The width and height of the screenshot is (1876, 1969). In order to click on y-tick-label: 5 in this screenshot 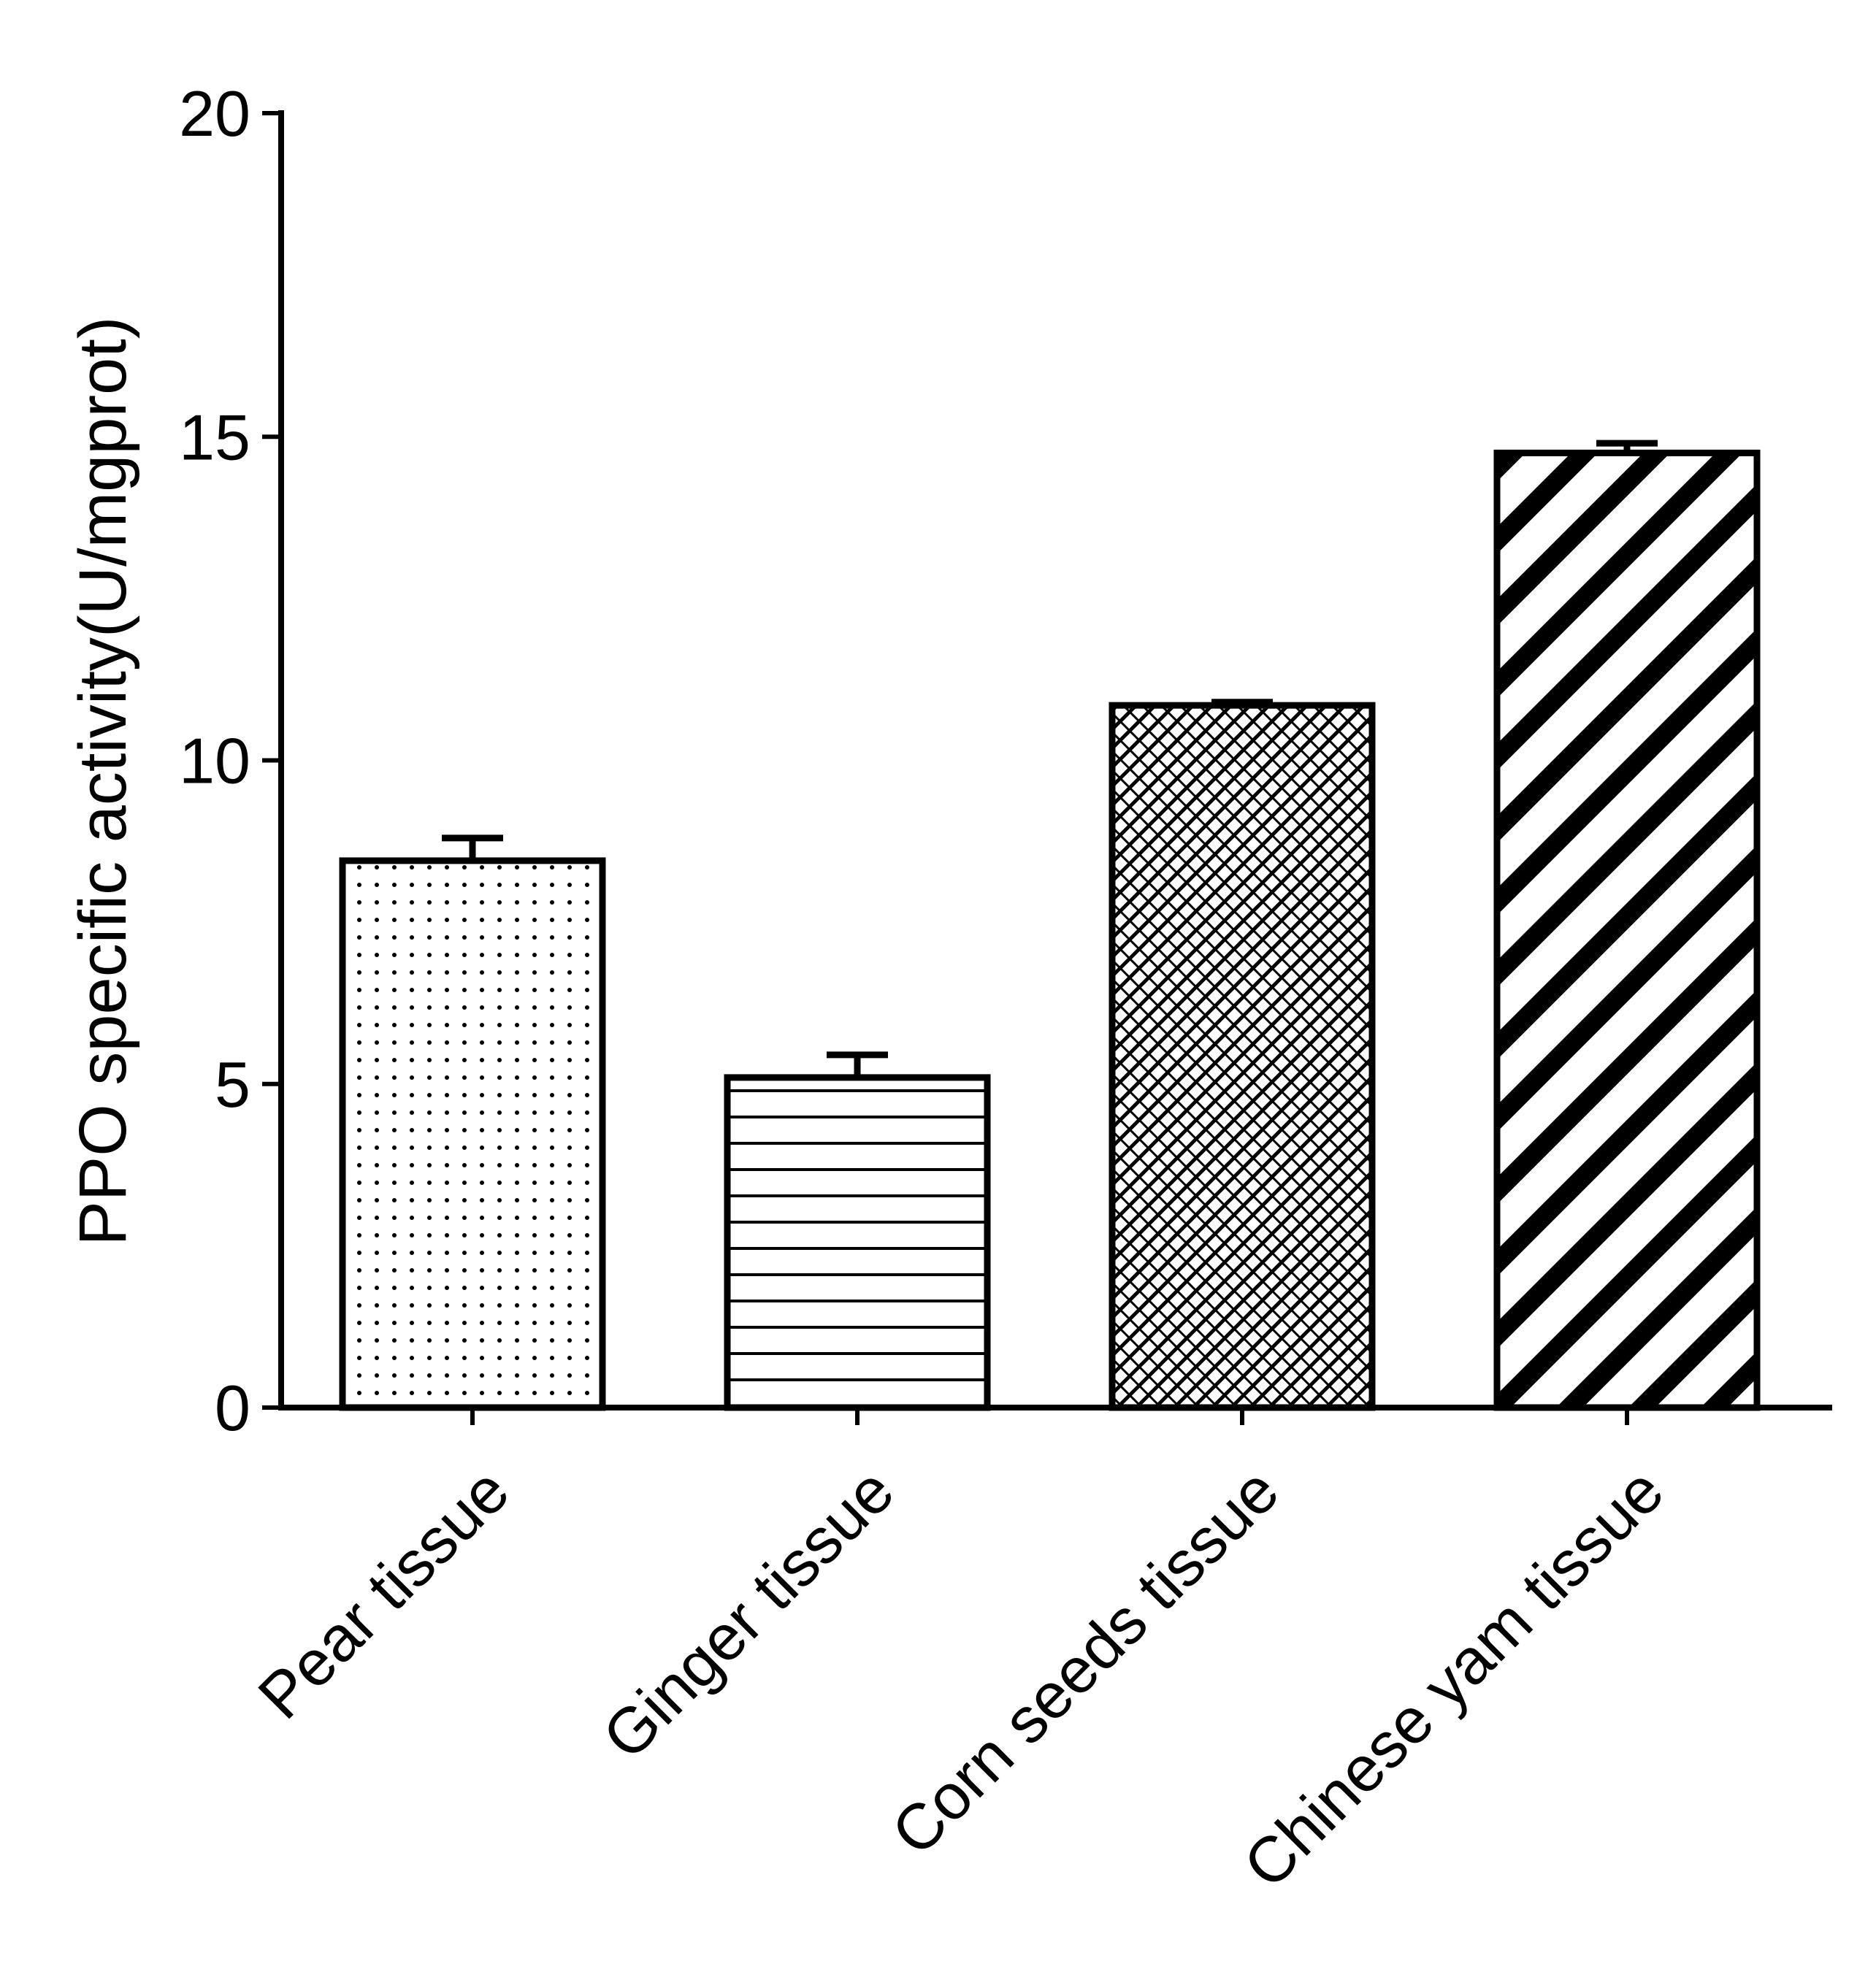, I will do `click(232, 1084)`.